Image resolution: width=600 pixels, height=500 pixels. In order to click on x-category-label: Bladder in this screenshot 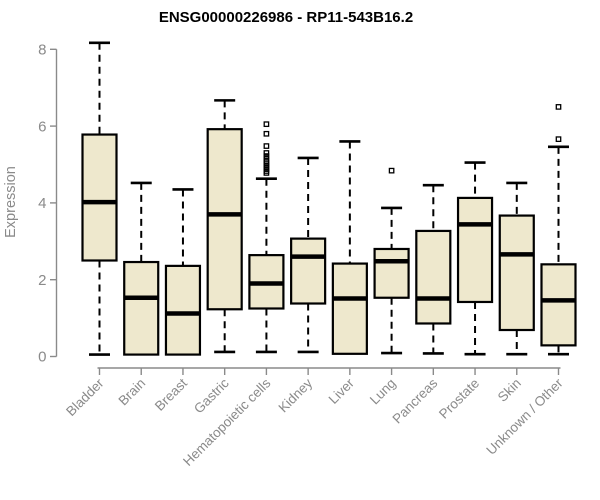, I will do `click(85, 397)`.